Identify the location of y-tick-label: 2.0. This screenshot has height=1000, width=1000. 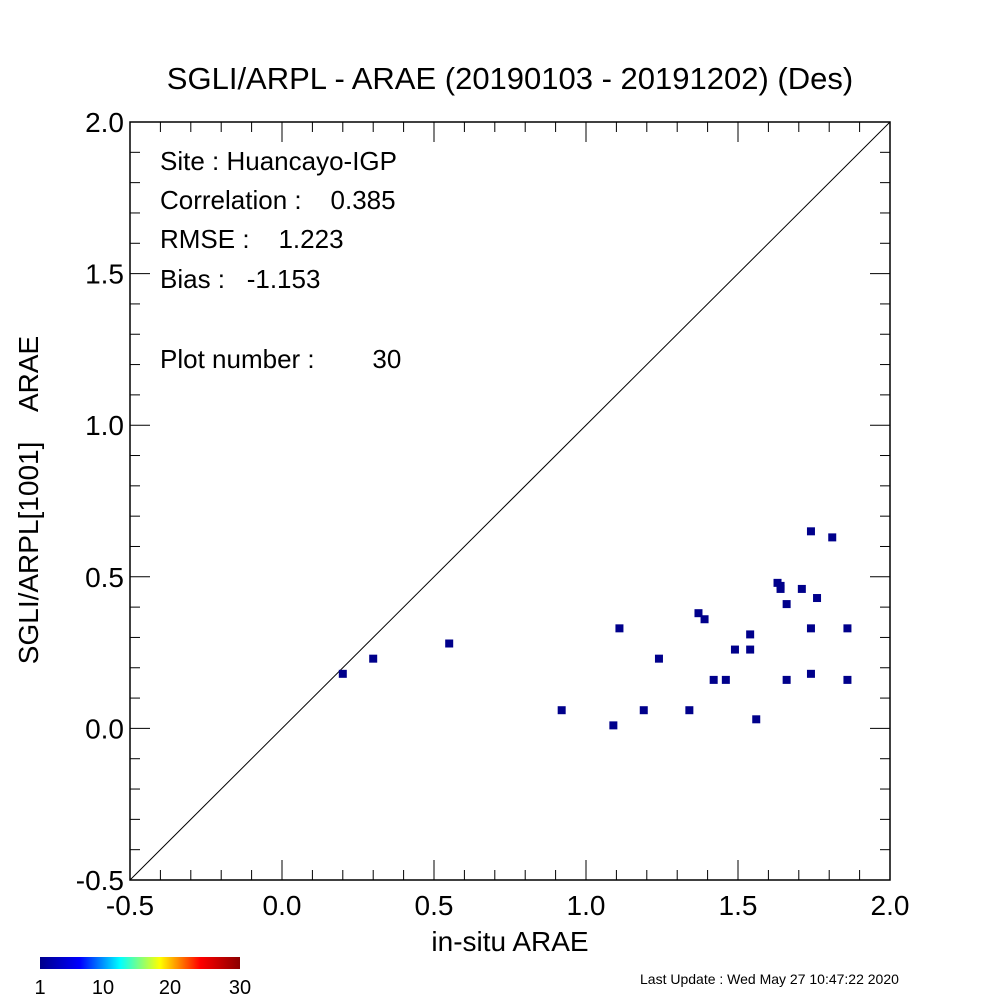
(104, 122).